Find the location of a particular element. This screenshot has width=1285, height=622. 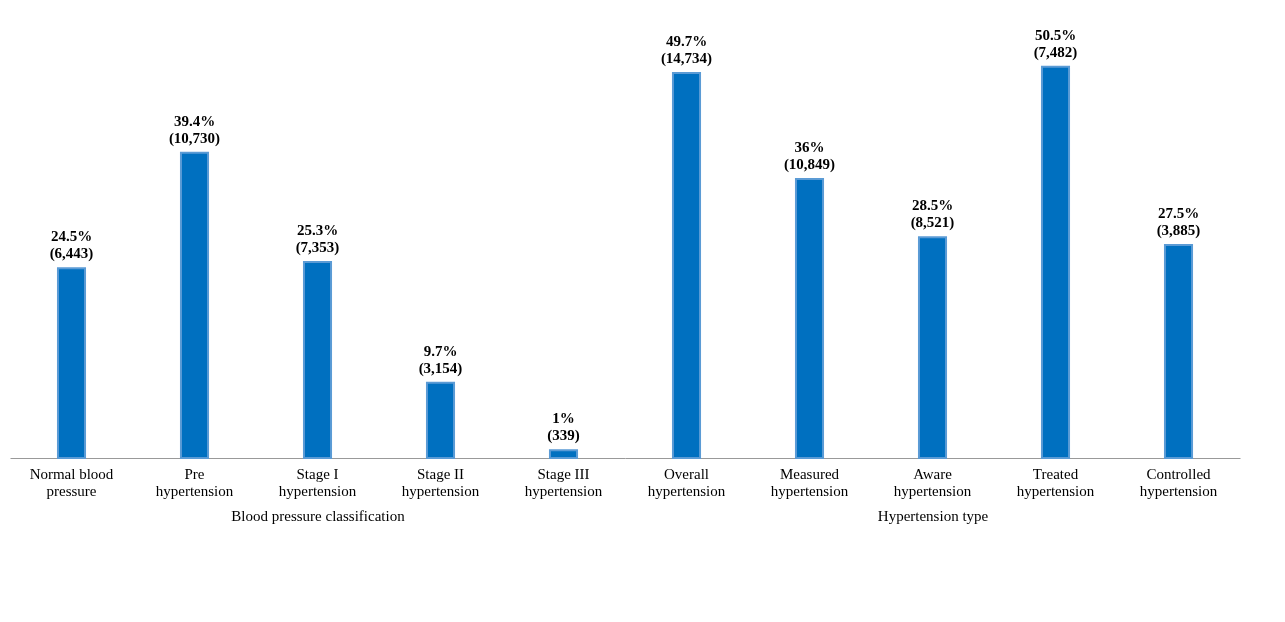

data-label: 39.4% (10,730) is located at coordinates (194, 129).